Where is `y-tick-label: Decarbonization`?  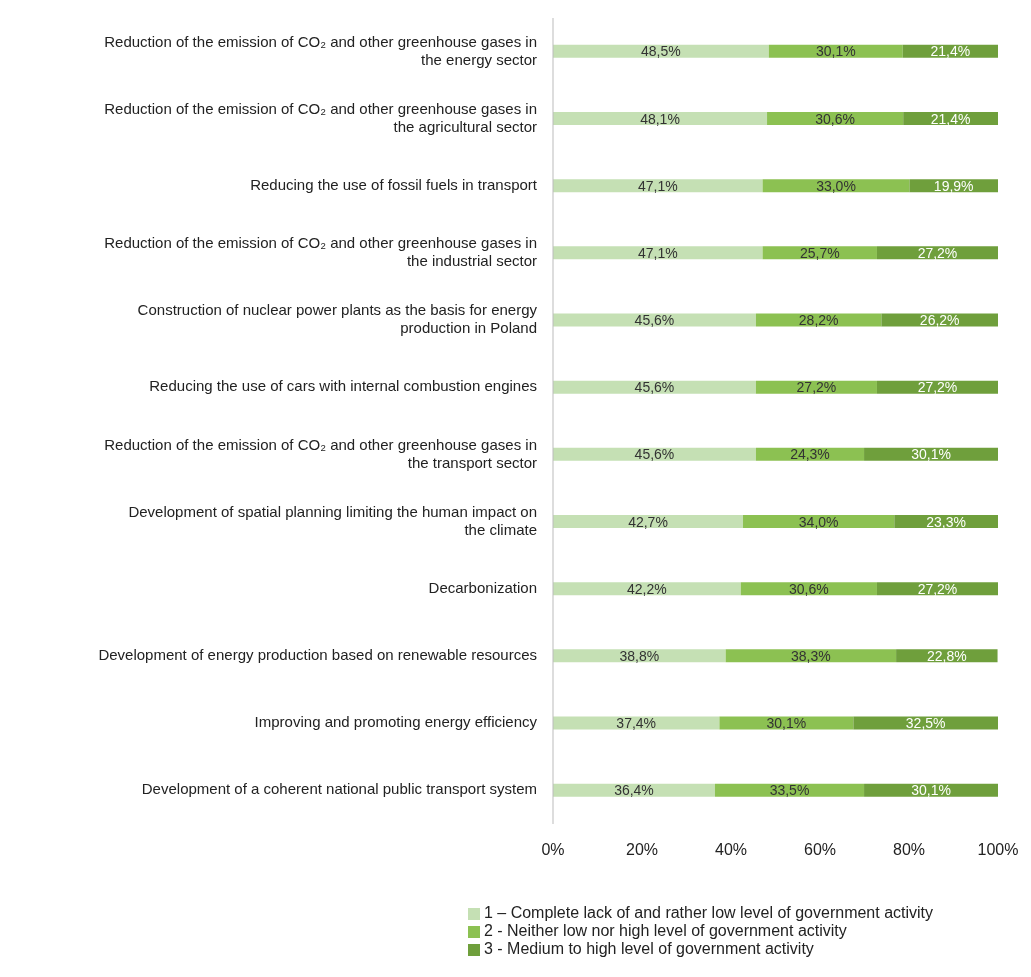
y-tick-label: Decarbonization is located at coordinates (482, 587).